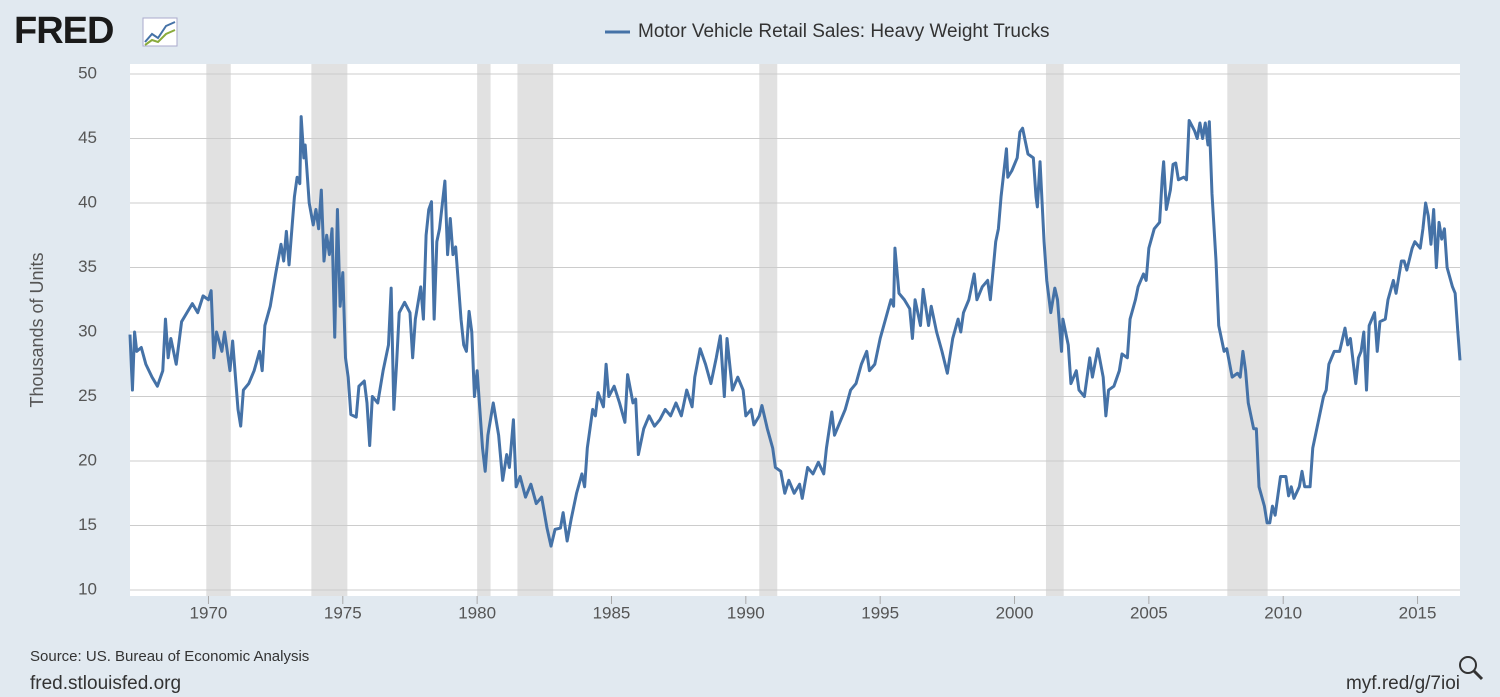 The image size is (1500, 697). I want to click on y-tick-label: 10, so click(87, 588).